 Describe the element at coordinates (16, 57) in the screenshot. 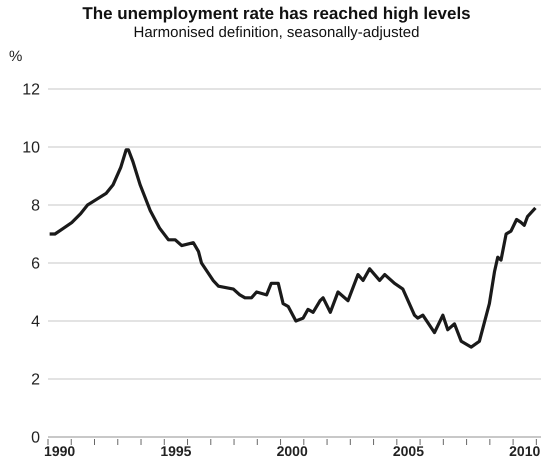

I see `y-axis-title: %` at that location.